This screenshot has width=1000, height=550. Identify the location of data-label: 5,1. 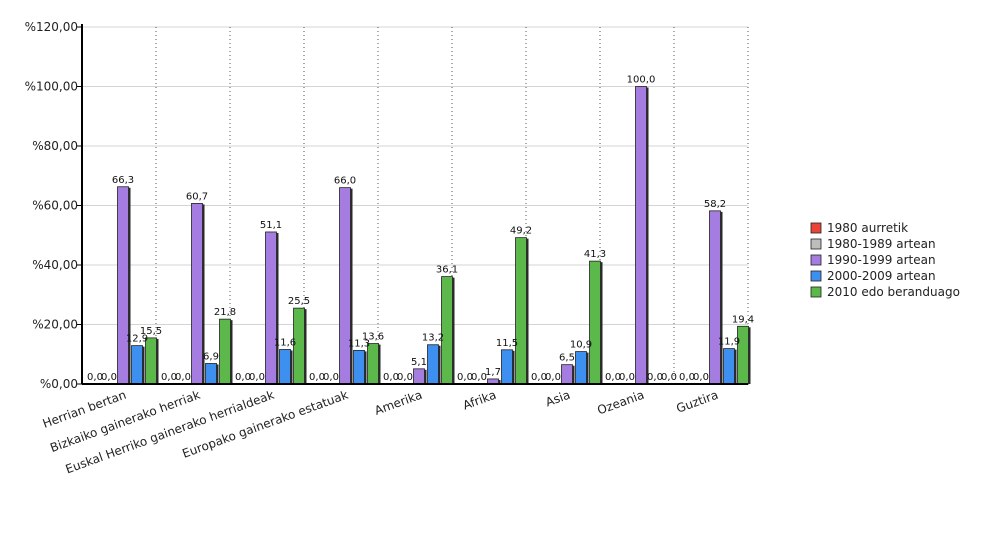
(419, 362).